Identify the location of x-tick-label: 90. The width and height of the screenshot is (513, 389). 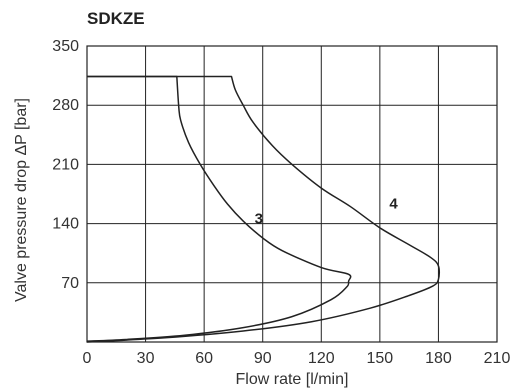
(263, 358).